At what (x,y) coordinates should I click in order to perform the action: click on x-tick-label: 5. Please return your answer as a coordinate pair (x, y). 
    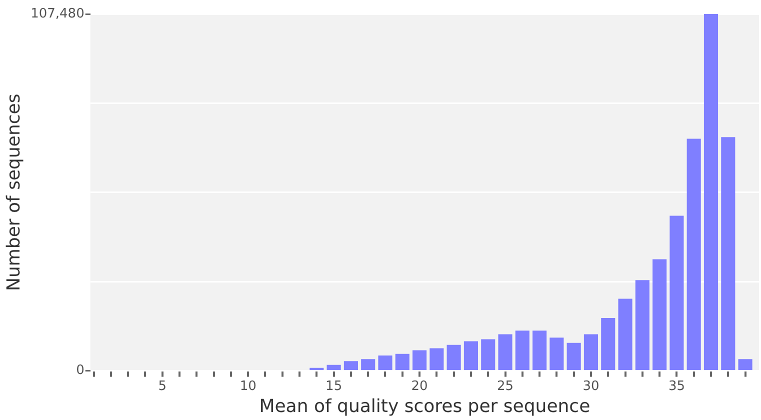
    Looking at the image, I should click on (162, 386).